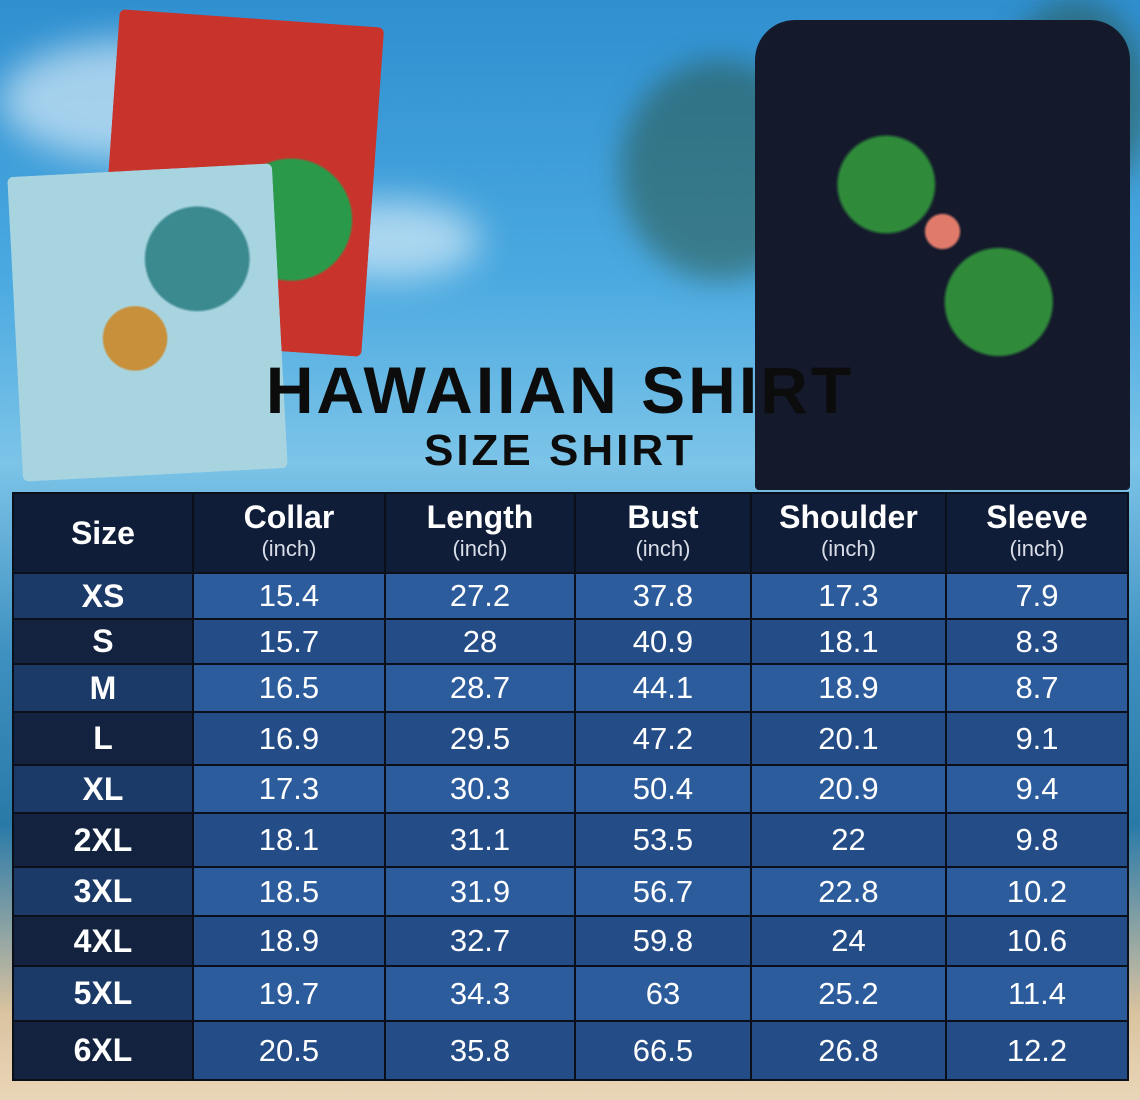 The image size is (1140, 1100). I want to click on column-label: Sleeve, so click(1037, 517).